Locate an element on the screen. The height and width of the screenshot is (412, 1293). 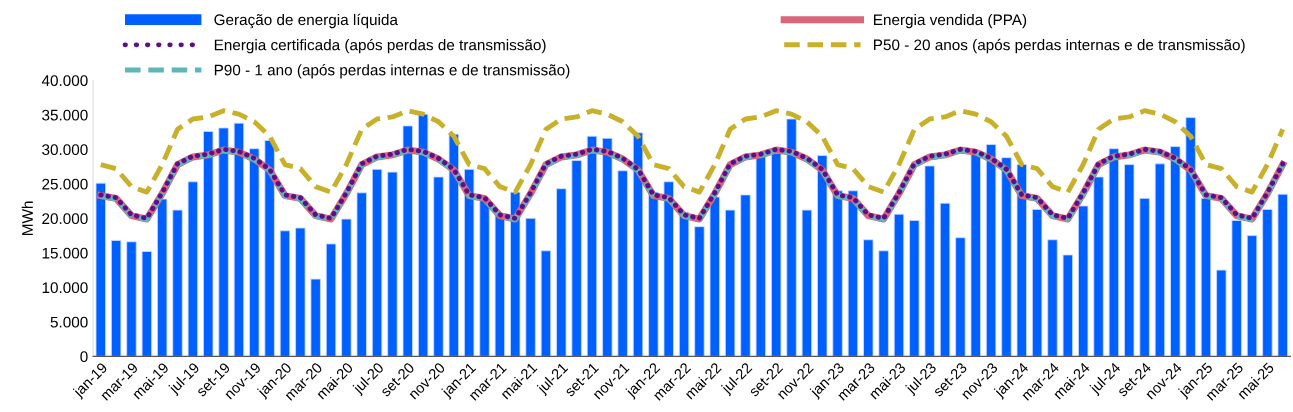
legend-label: P50 - 20 anos (após perdas internas e de transmissão) is located at coordinates (1059, 46).